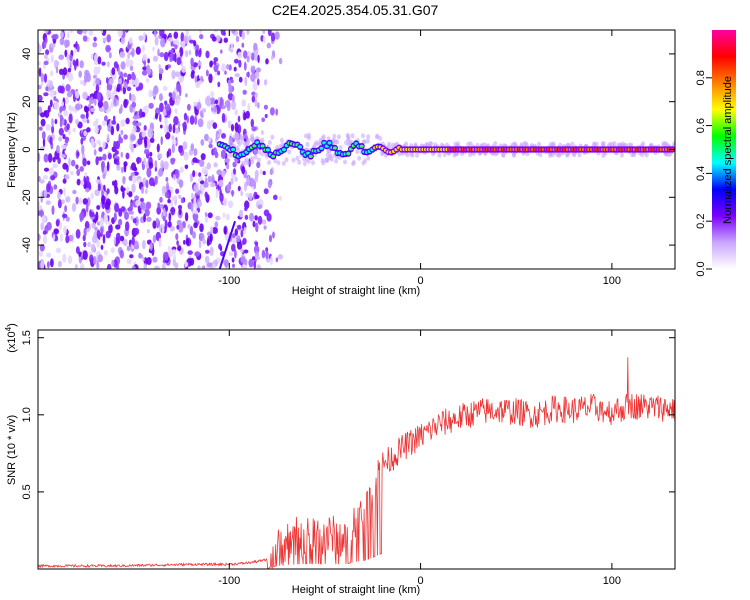  Describe the element at coordinates (267, 150) in the screenshot. I see `ridge-core` at that location.